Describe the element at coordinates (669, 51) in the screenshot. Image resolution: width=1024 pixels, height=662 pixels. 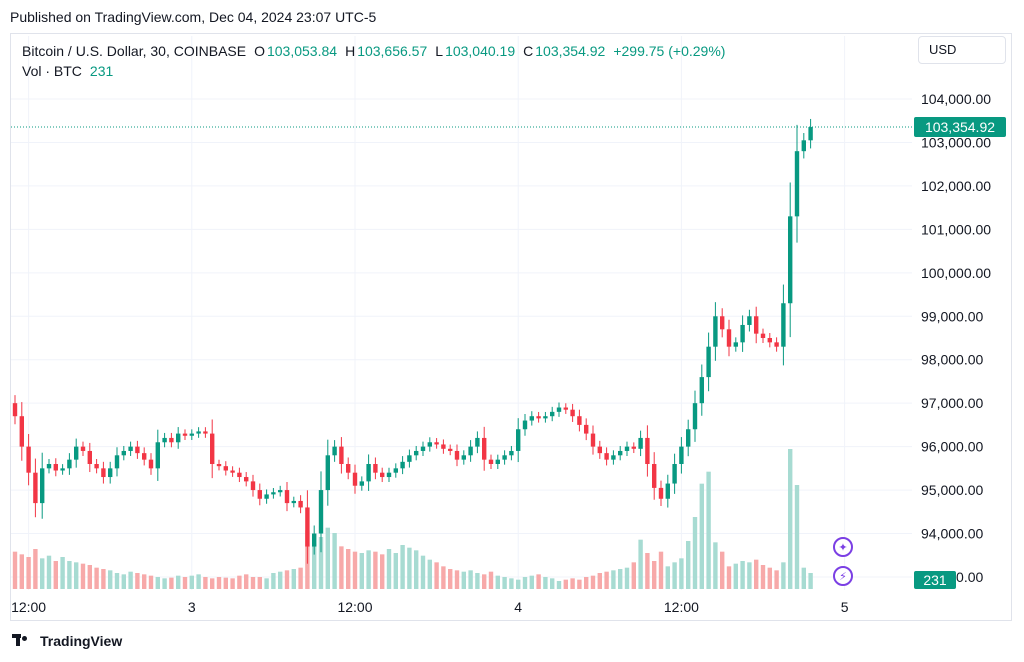
I see `change-value: +299.75 (+0.29%)` at that location.